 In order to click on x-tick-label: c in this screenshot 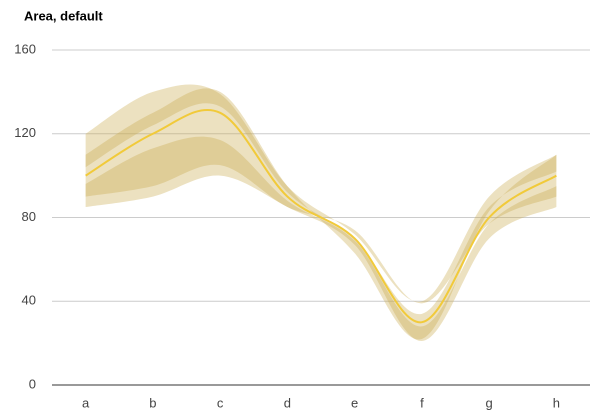, I will do `click(220, 402)`.